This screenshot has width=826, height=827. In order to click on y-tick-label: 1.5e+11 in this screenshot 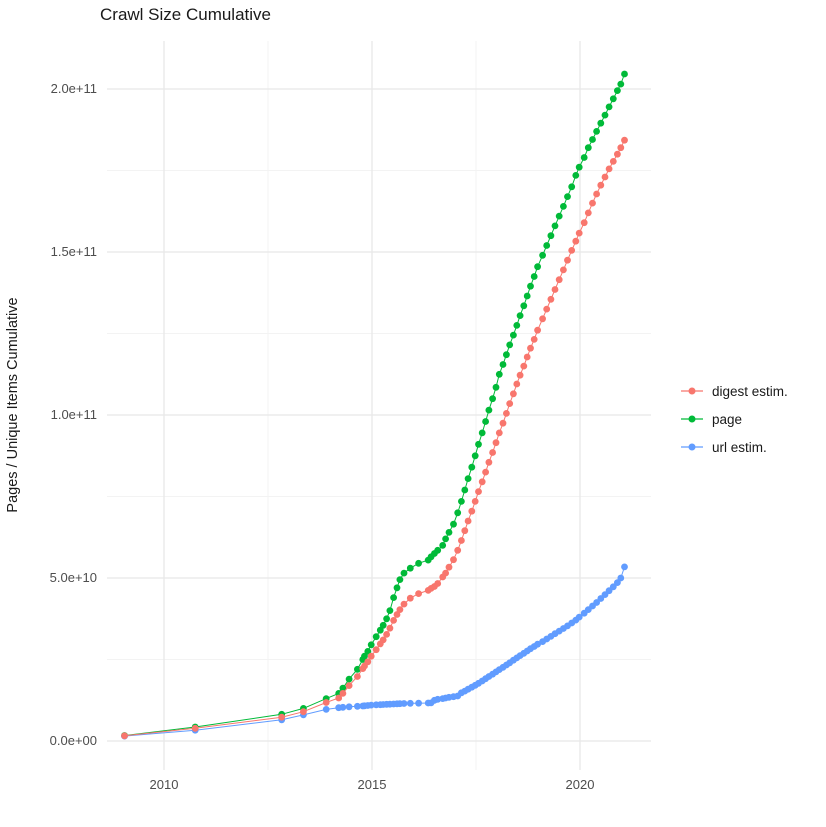, I will do `click(73, 251)`.